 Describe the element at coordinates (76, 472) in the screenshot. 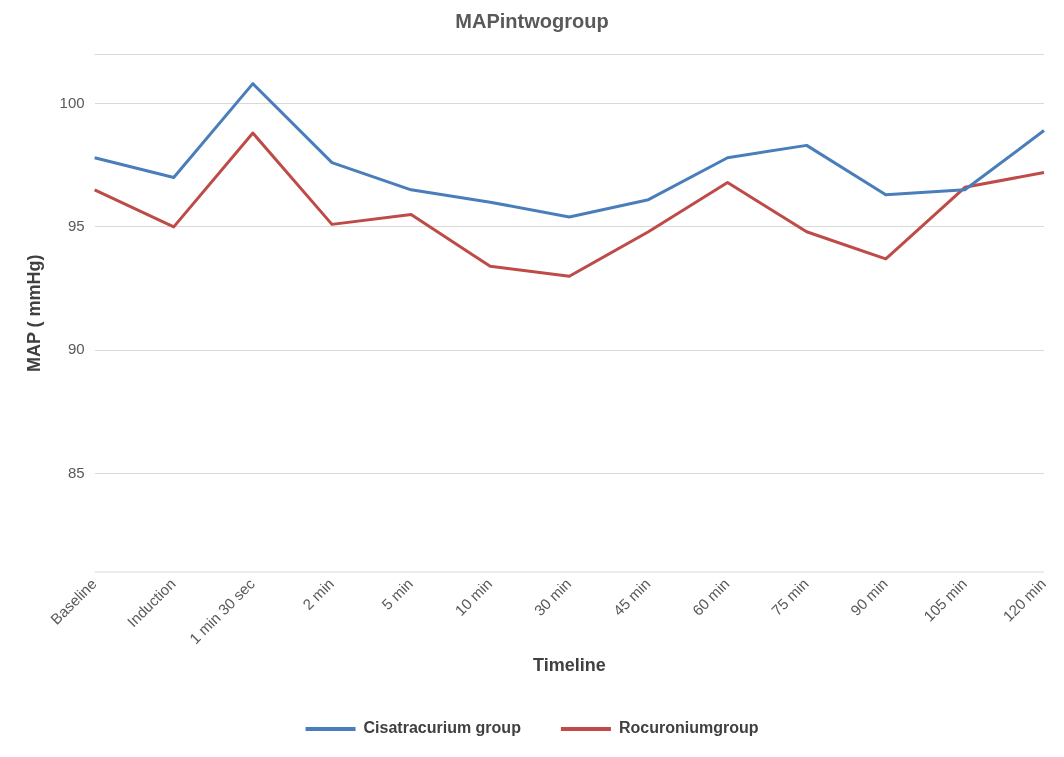

I see `y-tick-label: 85` at that location.